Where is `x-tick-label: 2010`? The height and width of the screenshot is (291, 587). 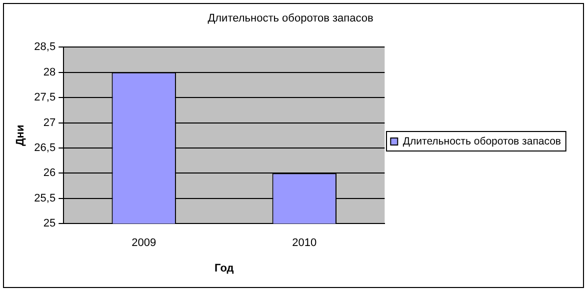
x-tick-label: 2010 is located at coordinates (304, 243).